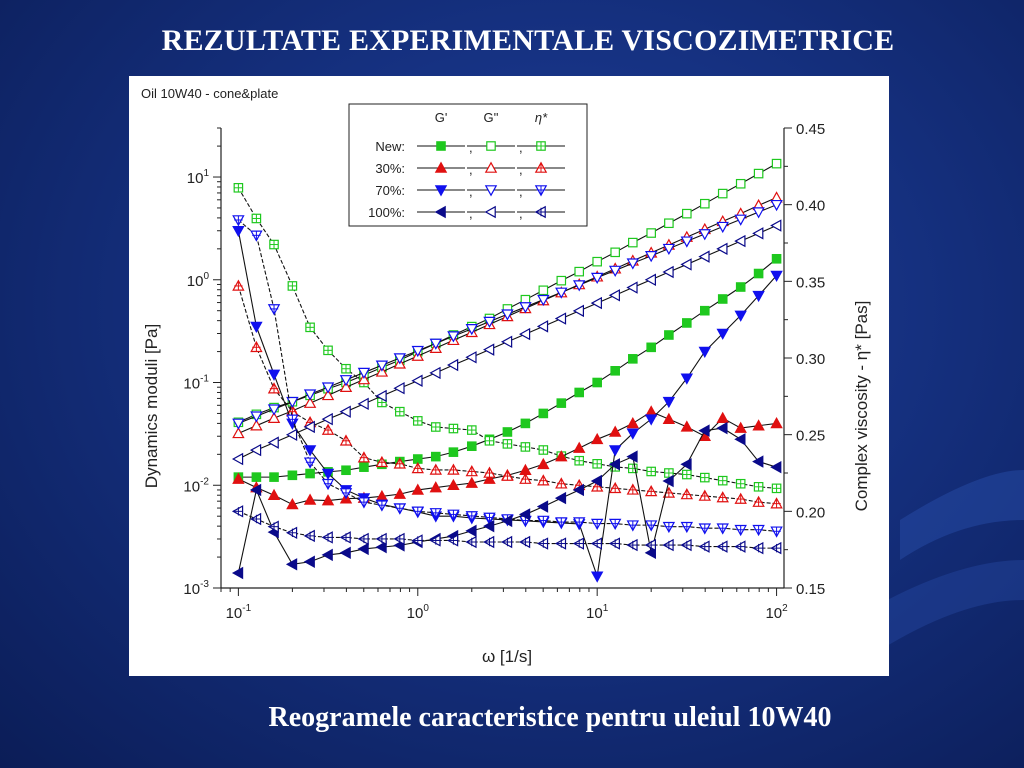  What do you see at coordinates (597, 612) in the screenshot?
I see `x-tick-label: 10¹` at bounding box center [597, 612].